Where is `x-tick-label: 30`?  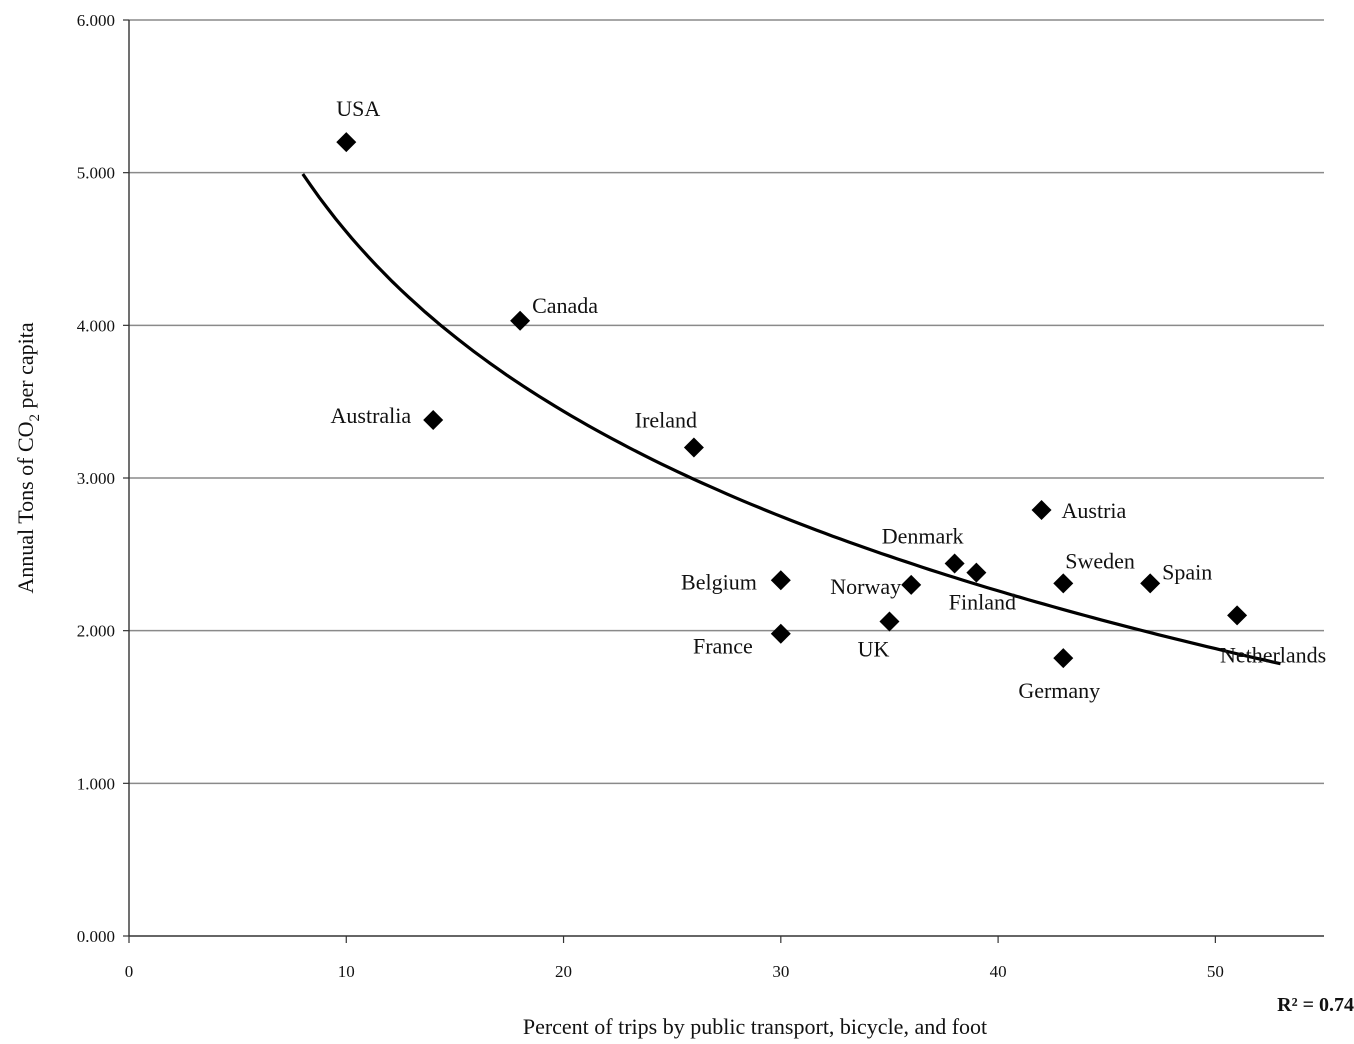 x-tick-label: 30 is located at coordinates (780, 971).